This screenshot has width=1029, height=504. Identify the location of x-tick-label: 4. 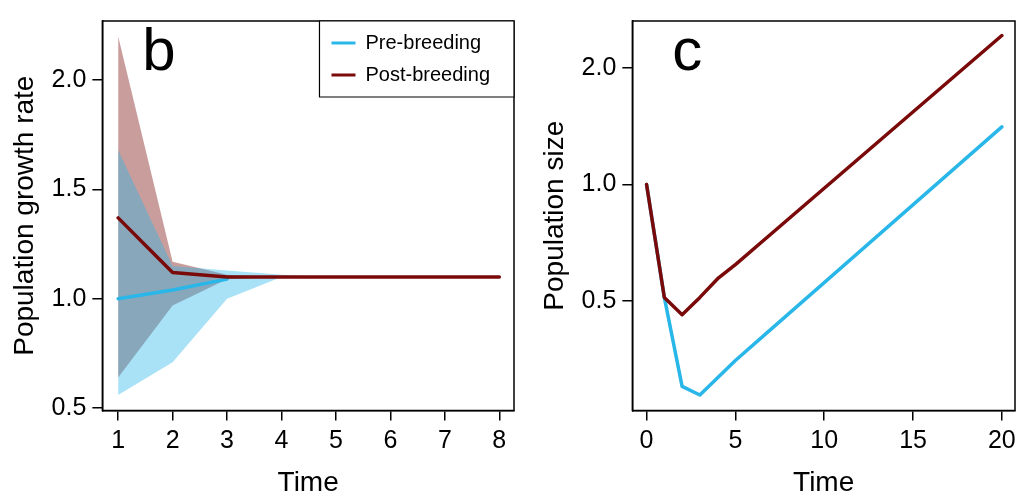
(281, 439).